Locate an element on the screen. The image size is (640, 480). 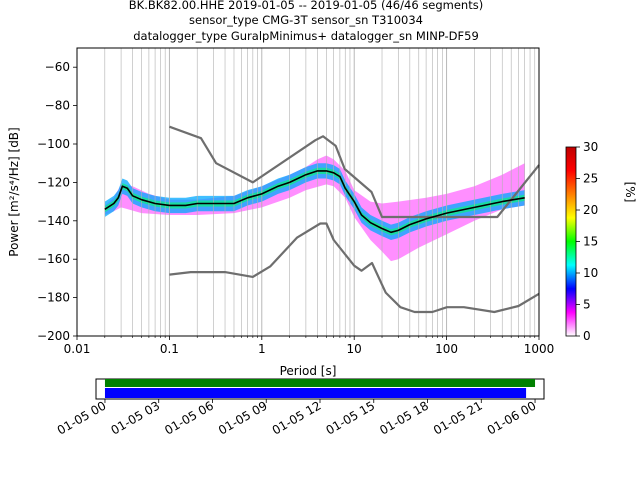
colorbar: 0 5 10 15 20 25 30 [%] is located at coordinates (601, 241).